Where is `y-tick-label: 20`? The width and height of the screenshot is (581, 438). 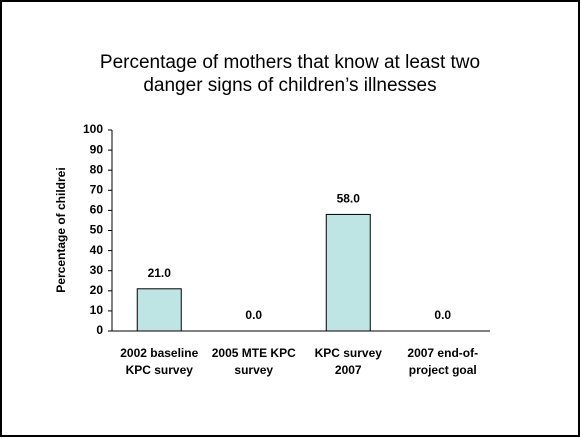 y-tick-label: 20 is located at coordinates (97, 290).